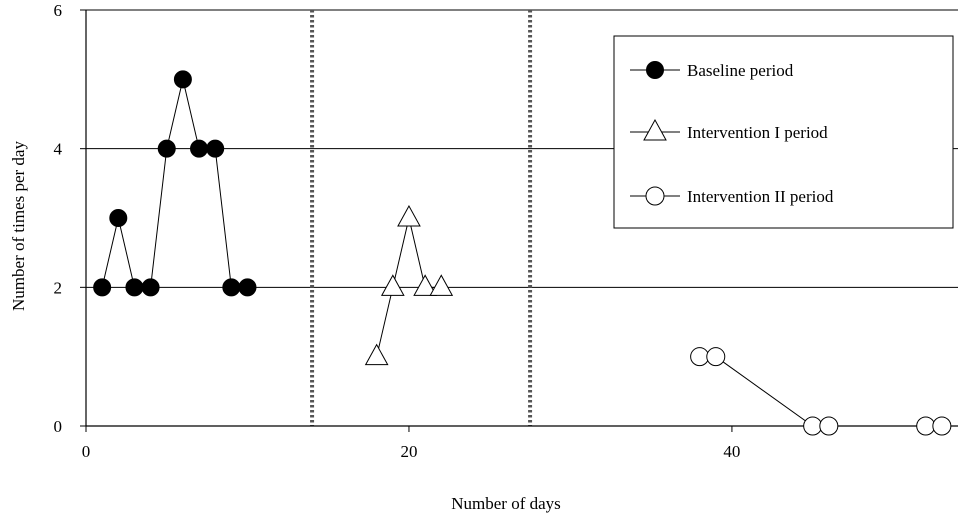  Describe the element at coordinates (58, 149) in the screenshot. I see `y-tick-label-4: 4` at that location.